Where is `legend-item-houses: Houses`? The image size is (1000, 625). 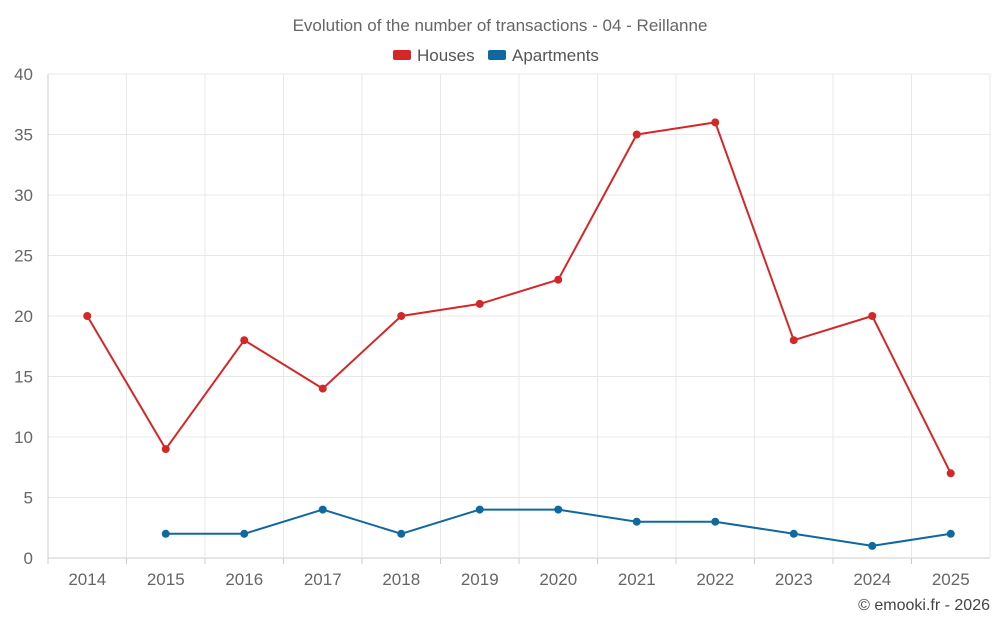 legend-item-houses: Houses is located at coordinates (434, 55).